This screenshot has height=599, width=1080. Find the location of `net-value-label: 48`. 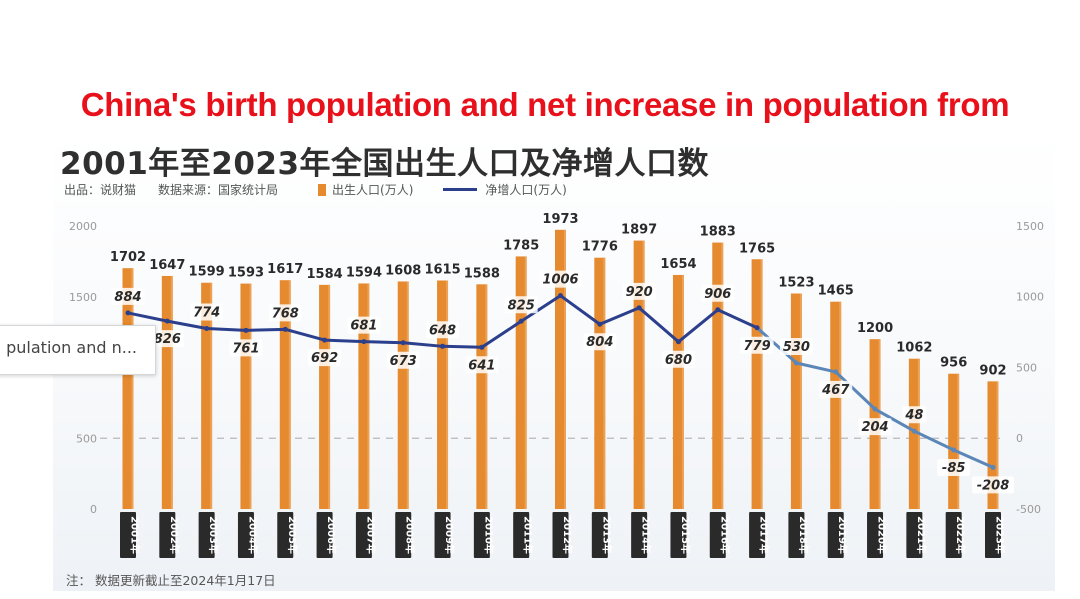

net-value-label: 48 is located at coordinates (913, 415).